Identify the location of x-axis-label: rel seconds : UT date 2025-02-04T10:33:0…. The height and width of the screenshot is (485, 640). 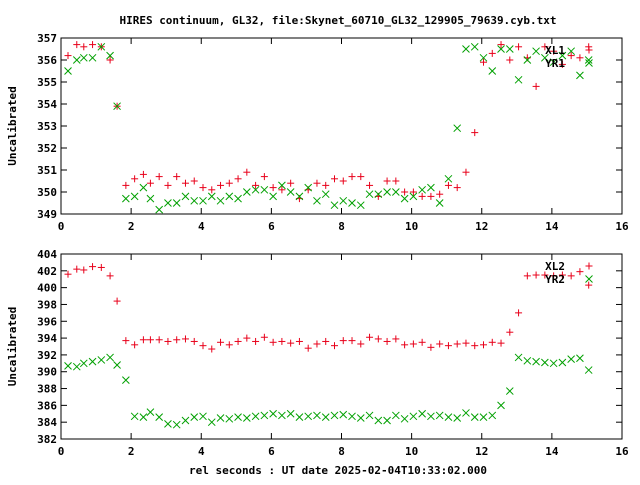
(338, 470).